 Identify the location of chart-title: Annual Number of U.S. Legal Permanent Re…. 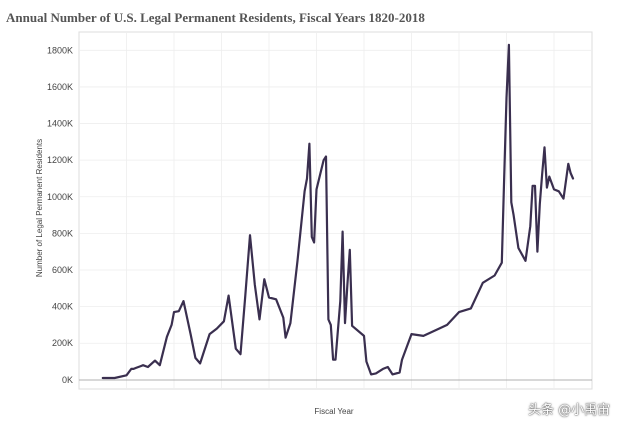
(215, 17).